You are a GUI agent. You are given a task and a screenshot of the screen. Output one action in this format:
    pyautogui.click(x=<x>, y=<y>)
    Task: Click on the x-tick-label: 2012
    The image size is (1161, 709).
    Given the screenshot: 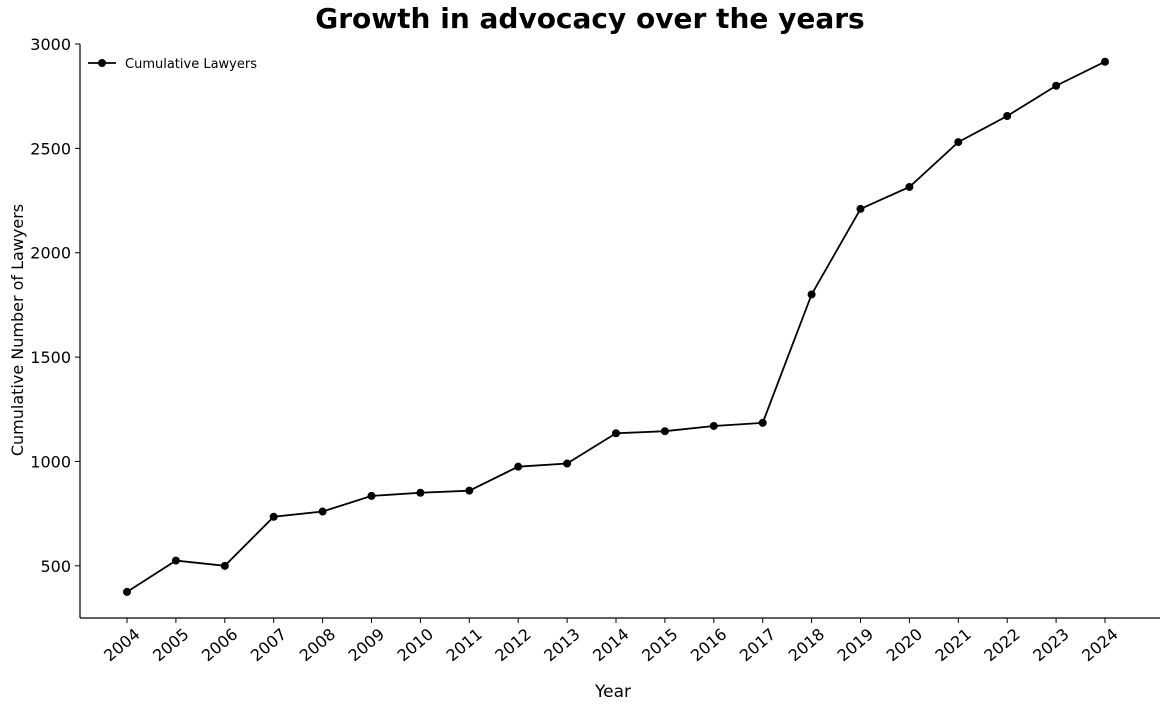 What is the action you would take?
    pyautogui.click(x=512, y=645)
    